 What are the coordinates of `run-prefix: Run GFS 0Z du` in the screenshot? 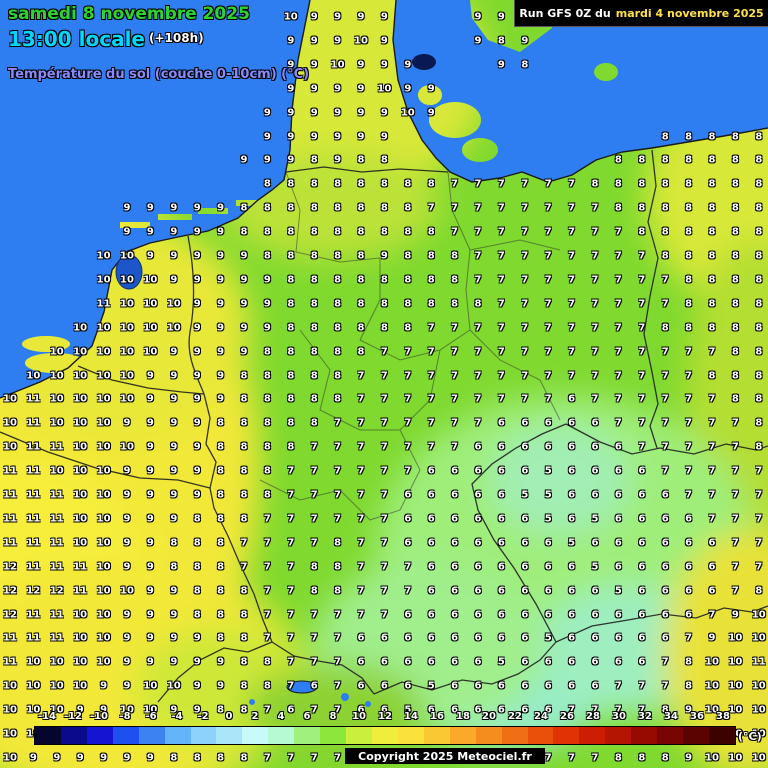 It's located at (565, 13).